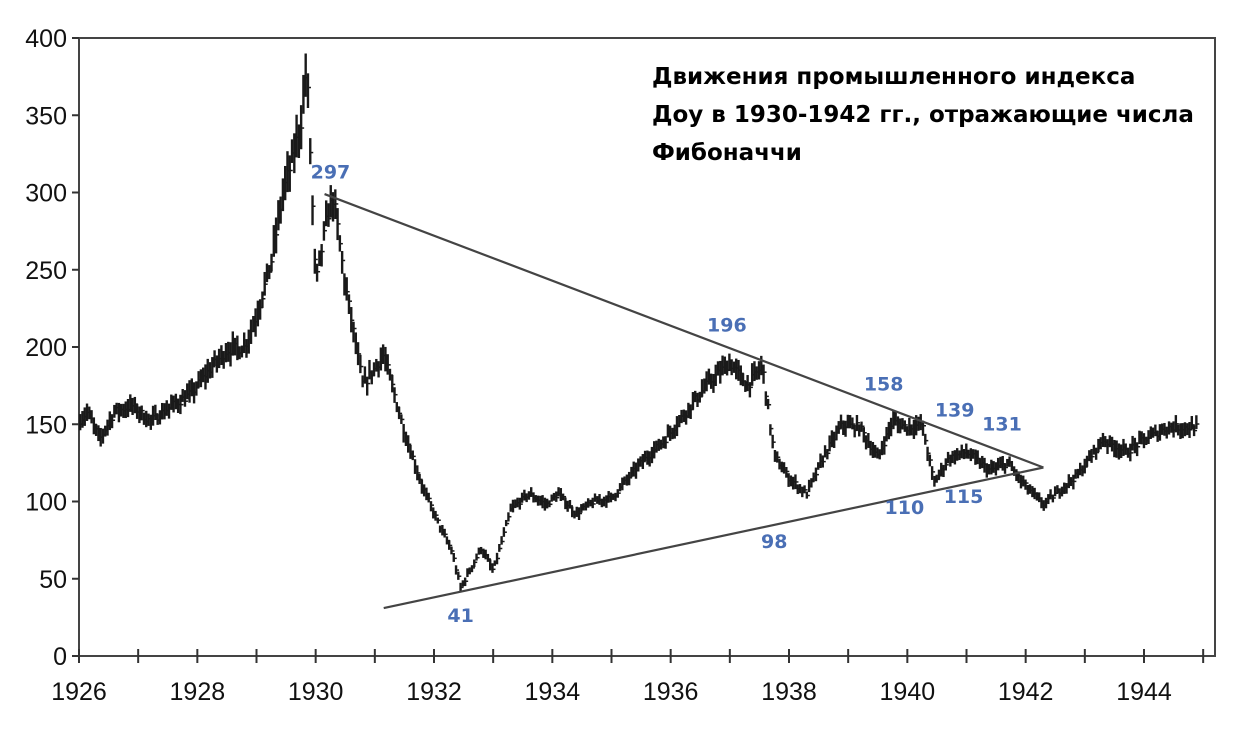  What do you see at coordinates (46, 348) in the screenshot?
I see `y-tick-label: 200` at bounding box center [46, 348].